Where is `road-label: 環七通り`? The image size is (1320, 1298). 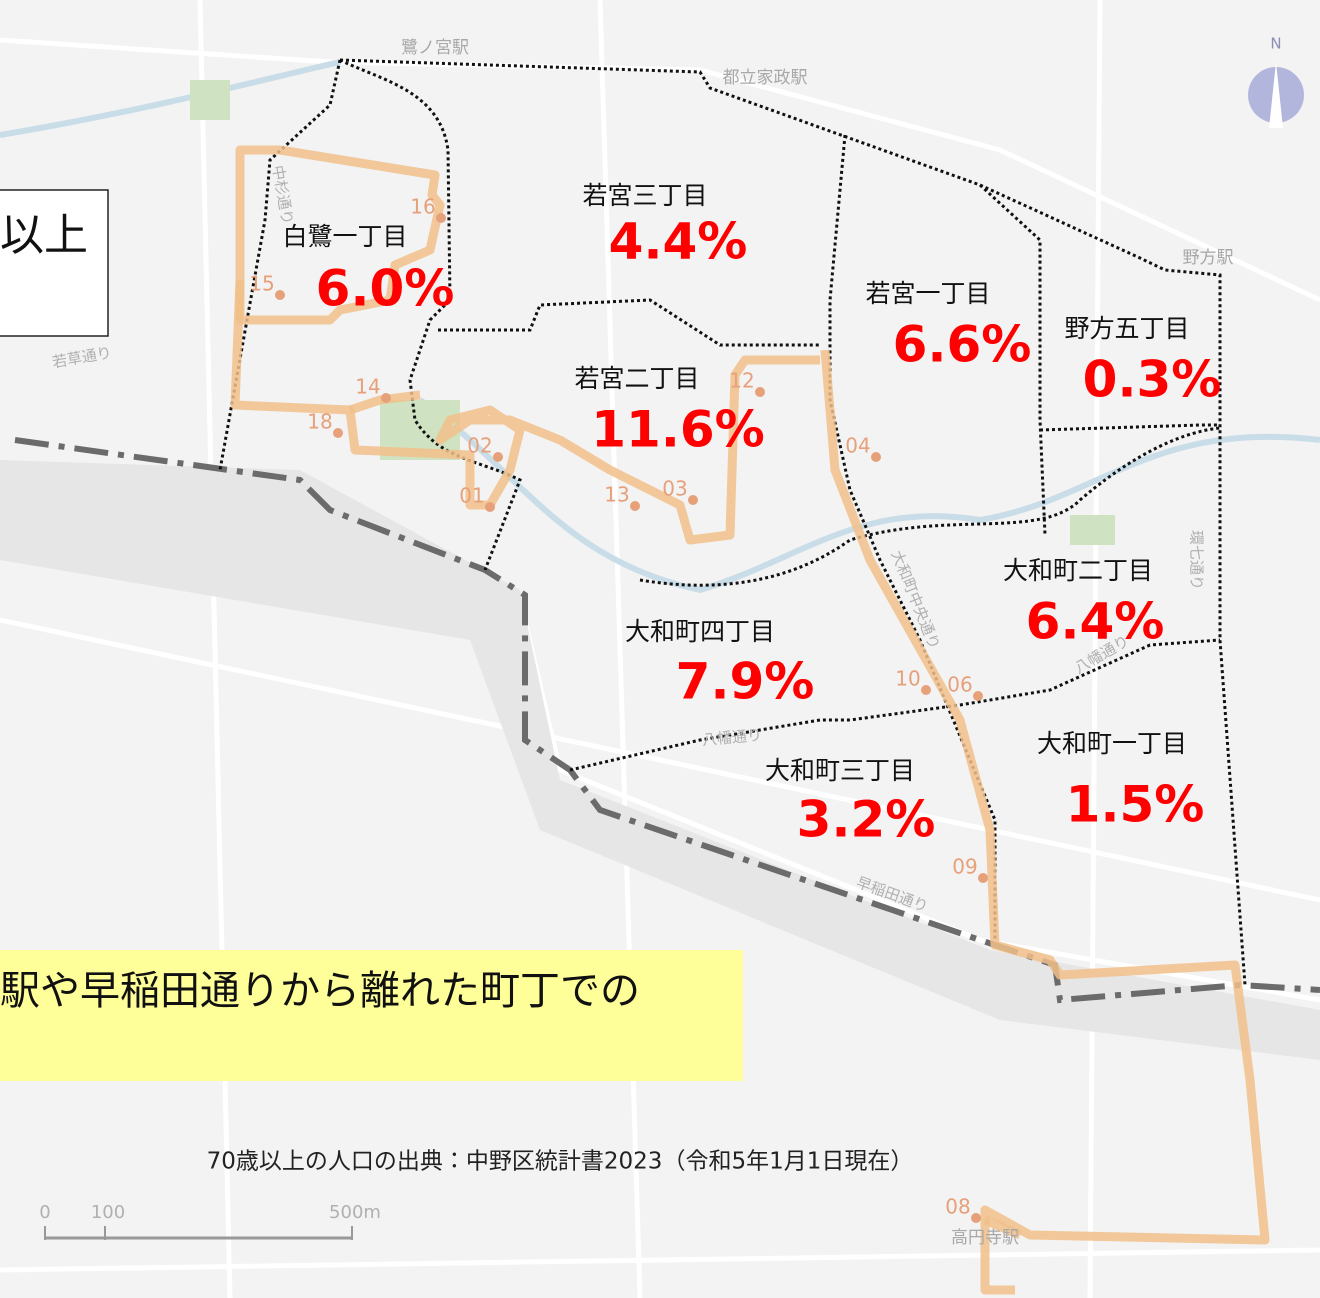 road-label: 環七通り is located at coordinates (1197, 560).